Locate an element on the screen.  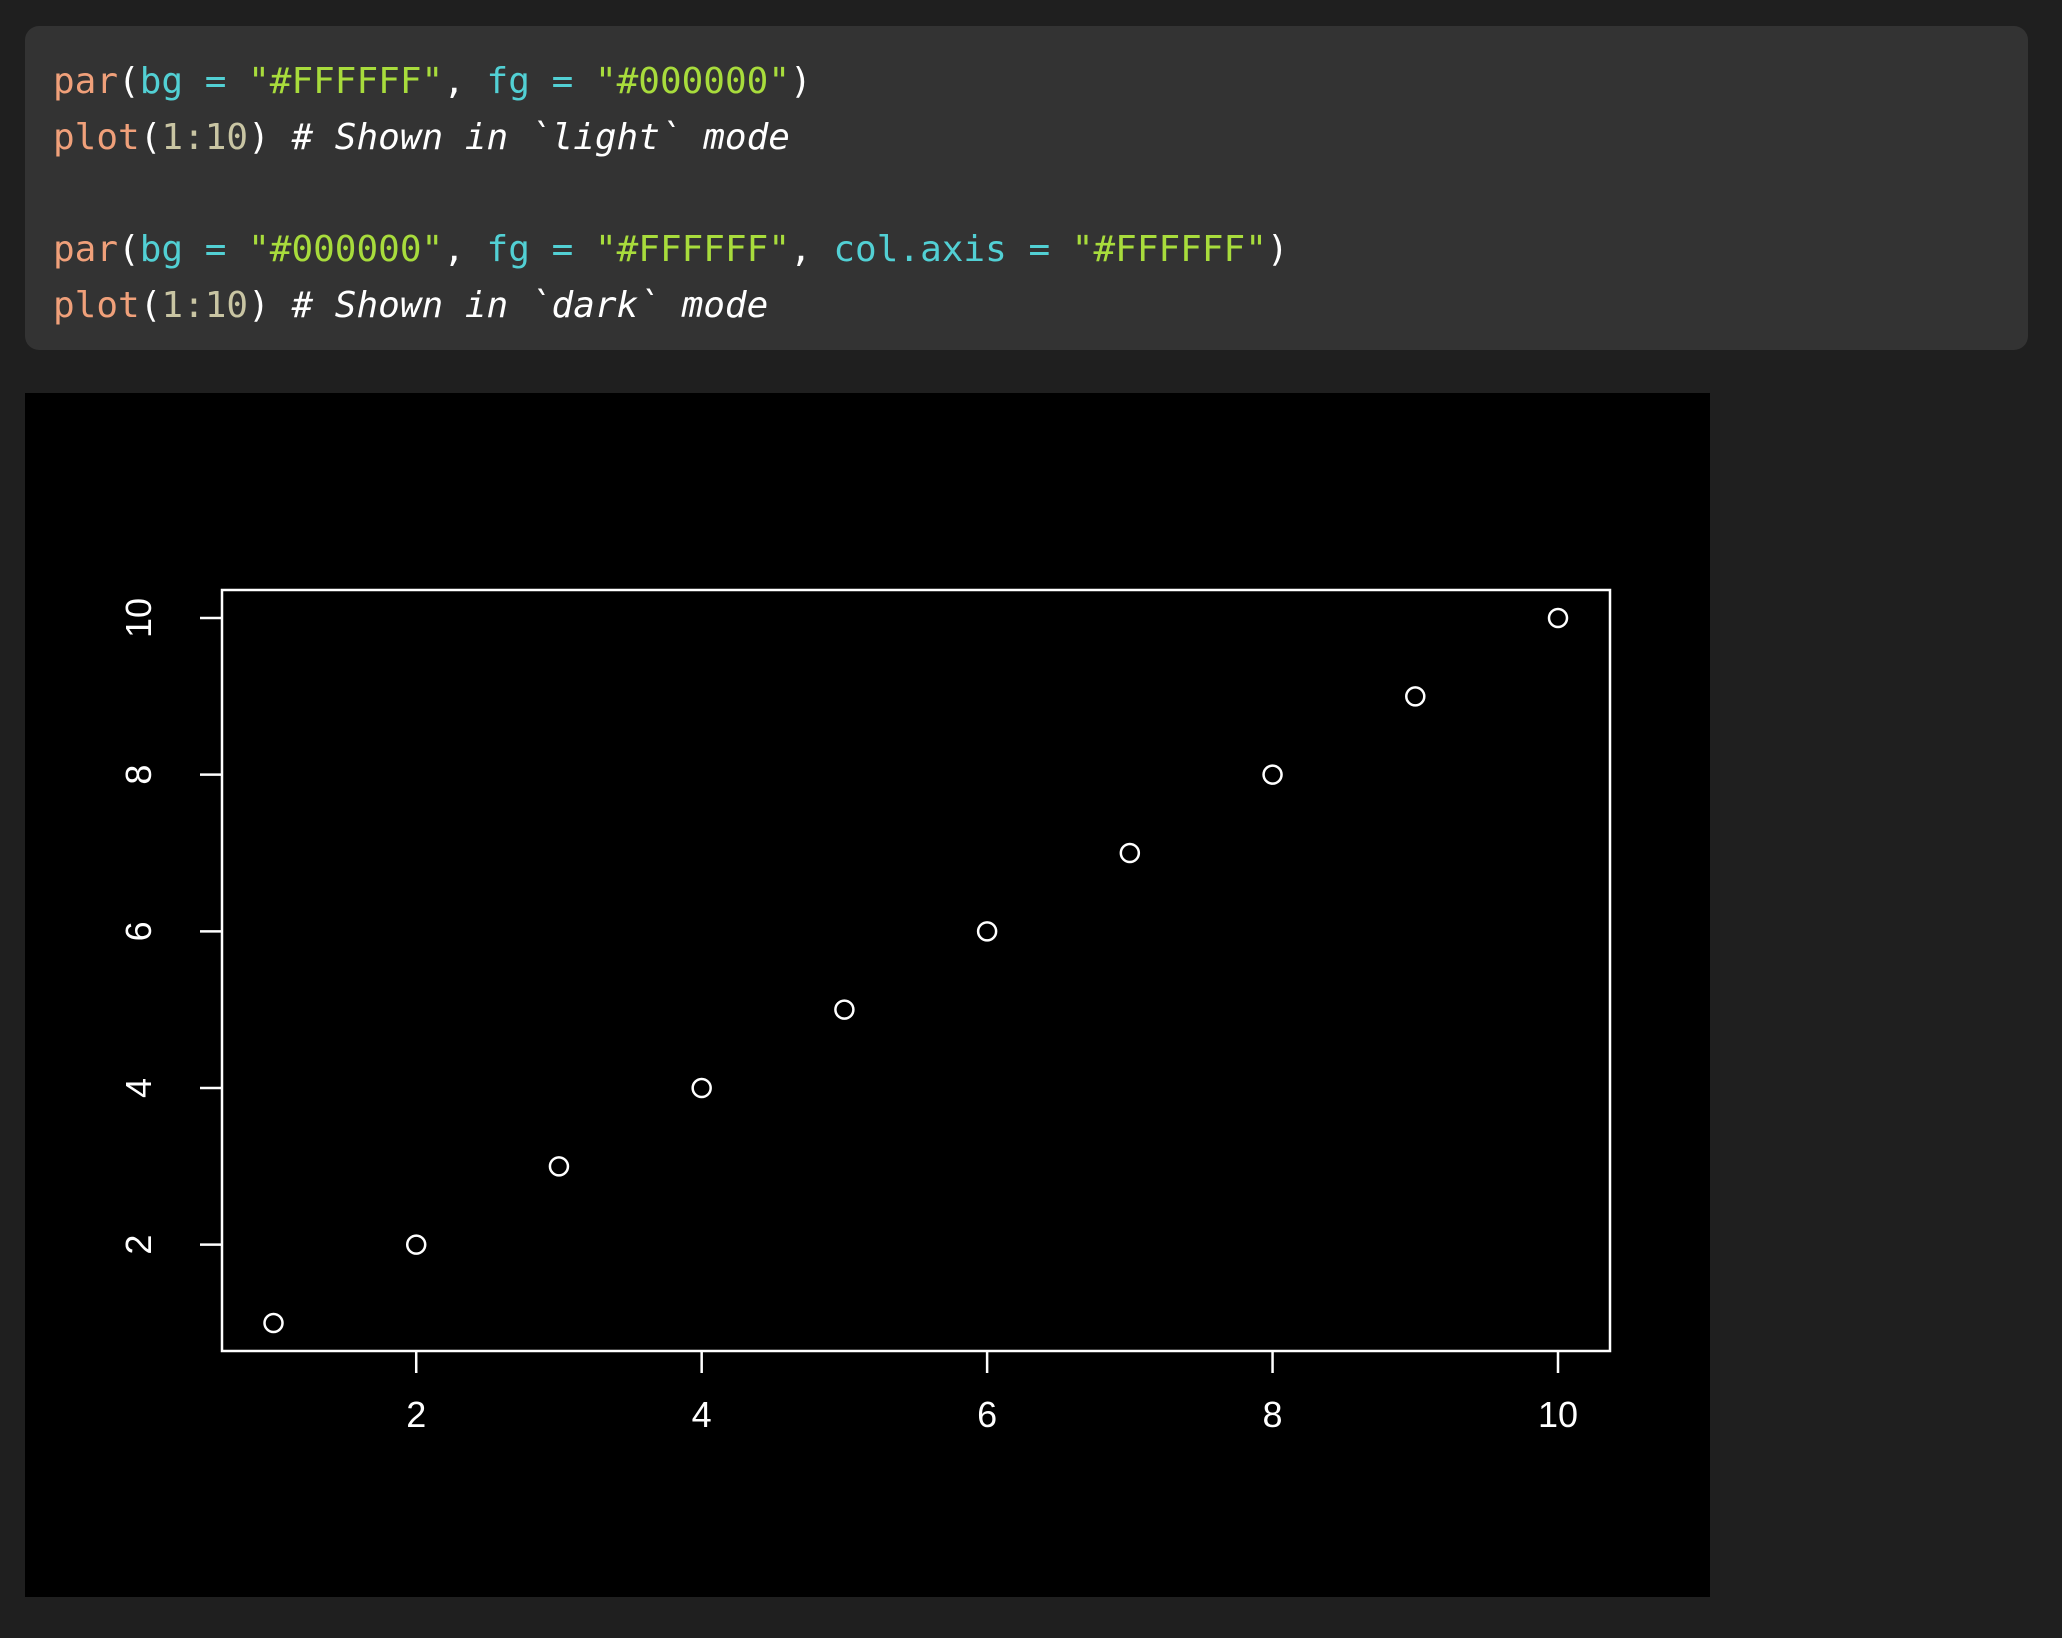
code-line: plot(1:10) # Shown in `dark` mode is located at coordinates (1040, 306).